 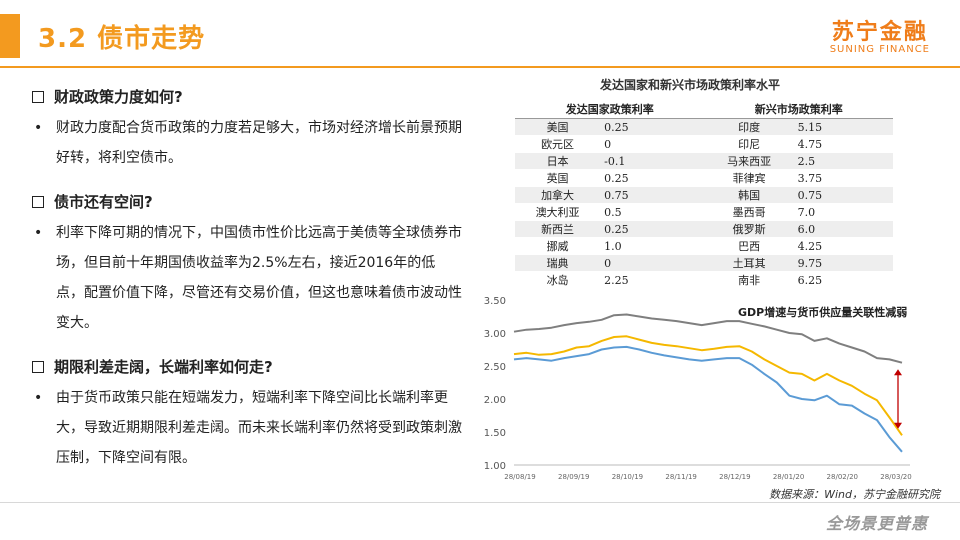 I want to click on arrow-head-down, so click(x=898, y=425).